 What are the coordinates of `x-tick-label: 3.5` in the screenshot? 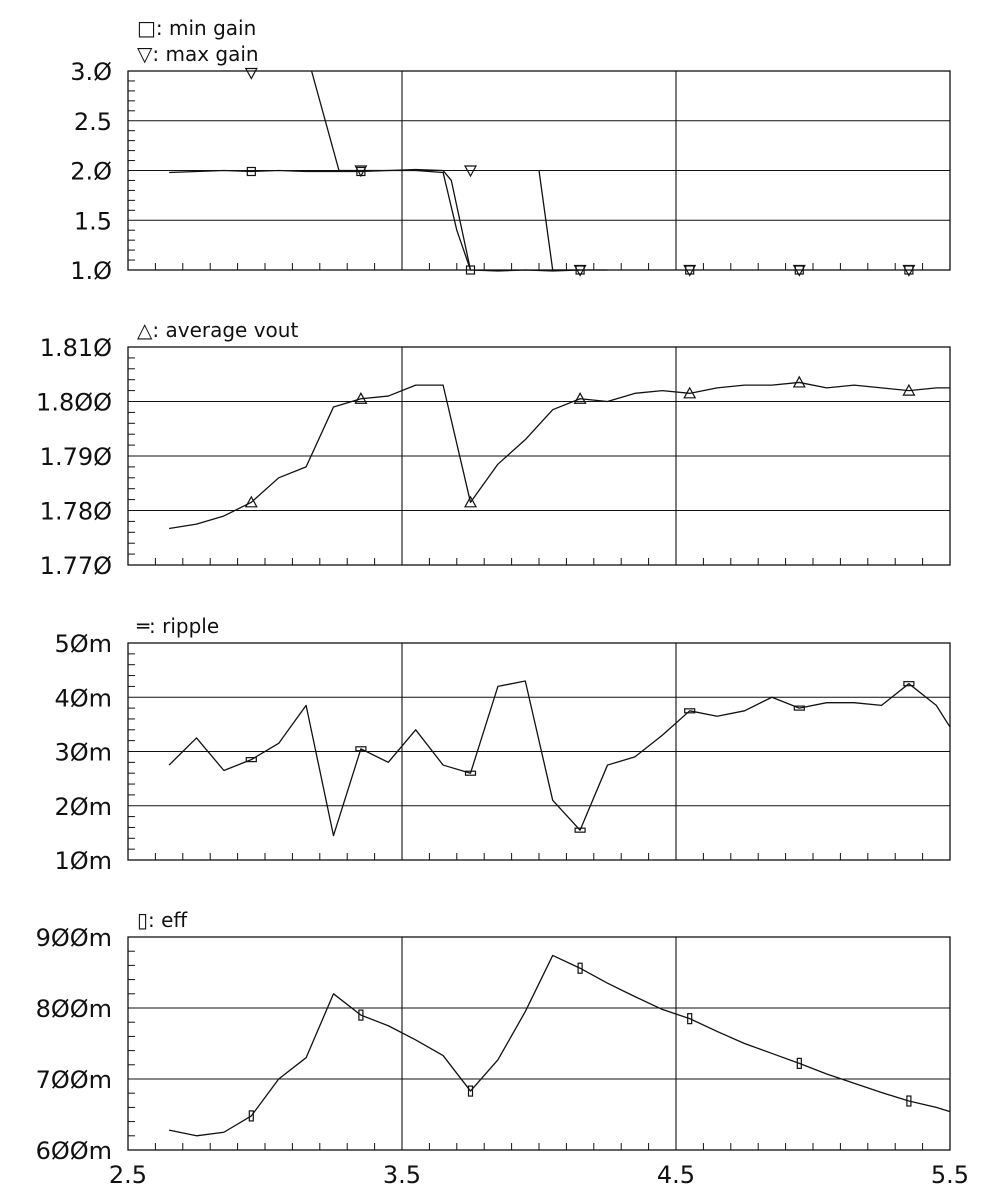 It's located at (402, 1175).